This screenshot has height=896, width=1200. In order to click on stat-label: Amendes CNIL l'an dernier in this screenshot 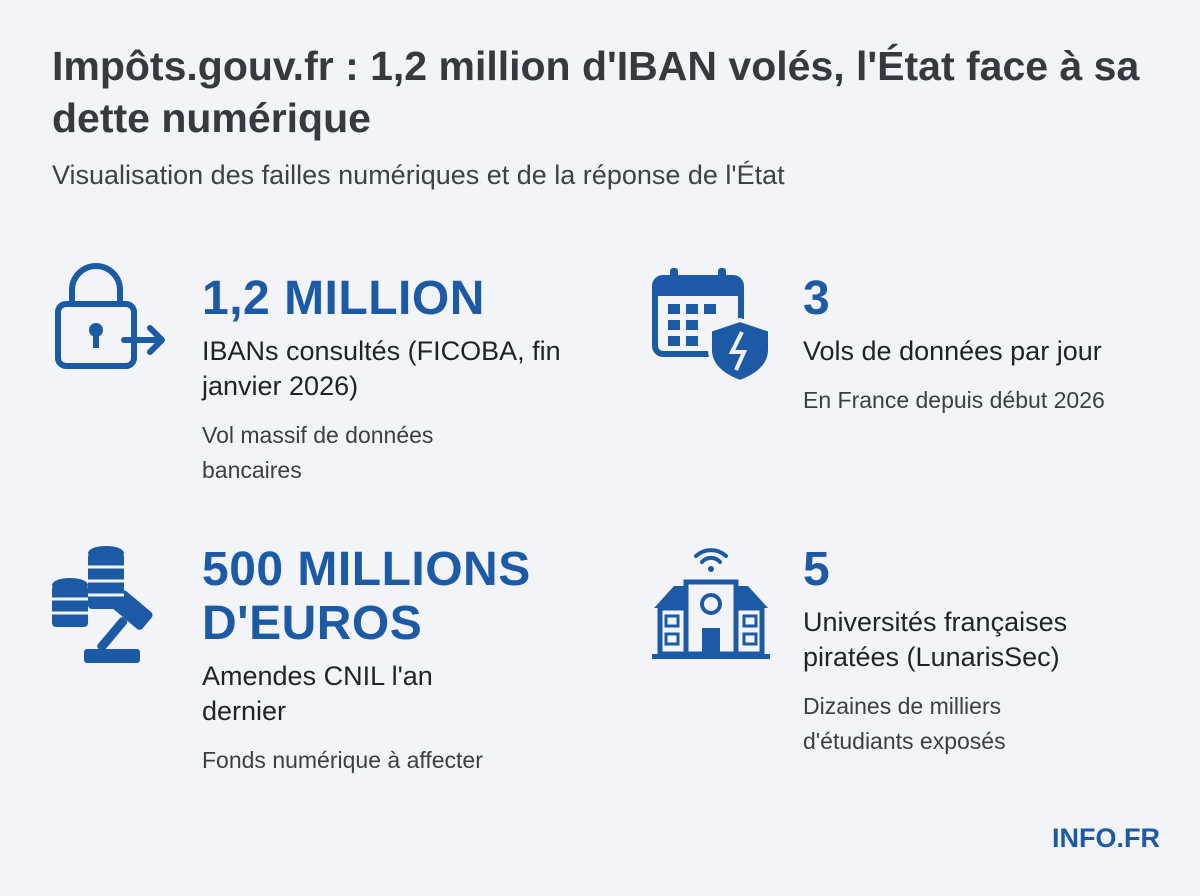, I will do `click(317, 693)`.